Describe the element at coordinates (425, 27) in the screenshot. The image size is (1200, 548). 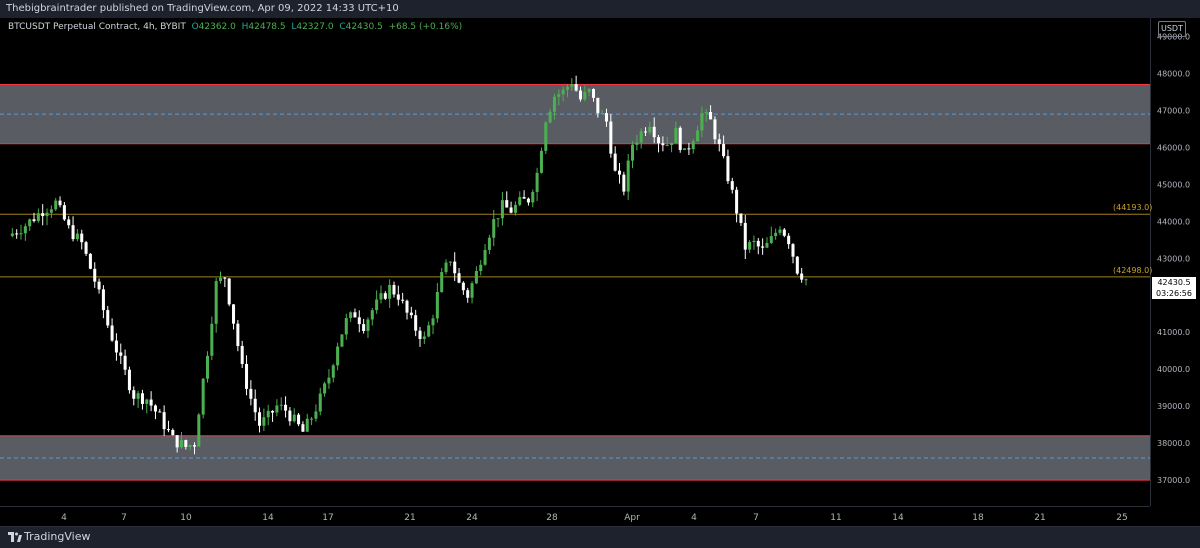
I see `change-value: +68.5 (+0.16%)` at that location.